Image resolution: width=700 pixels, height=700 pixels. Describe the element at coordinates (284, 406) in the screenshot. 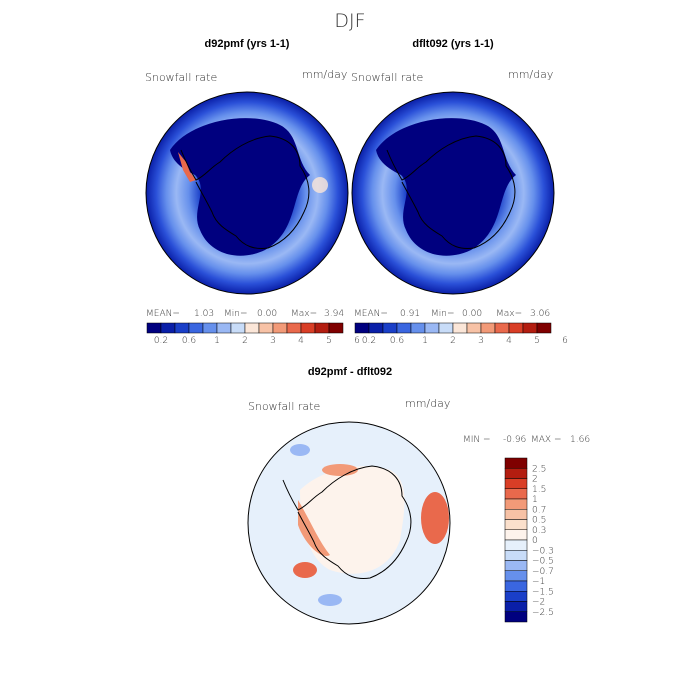

I see `panel-difference-variable: Snowfall rate` at that location.